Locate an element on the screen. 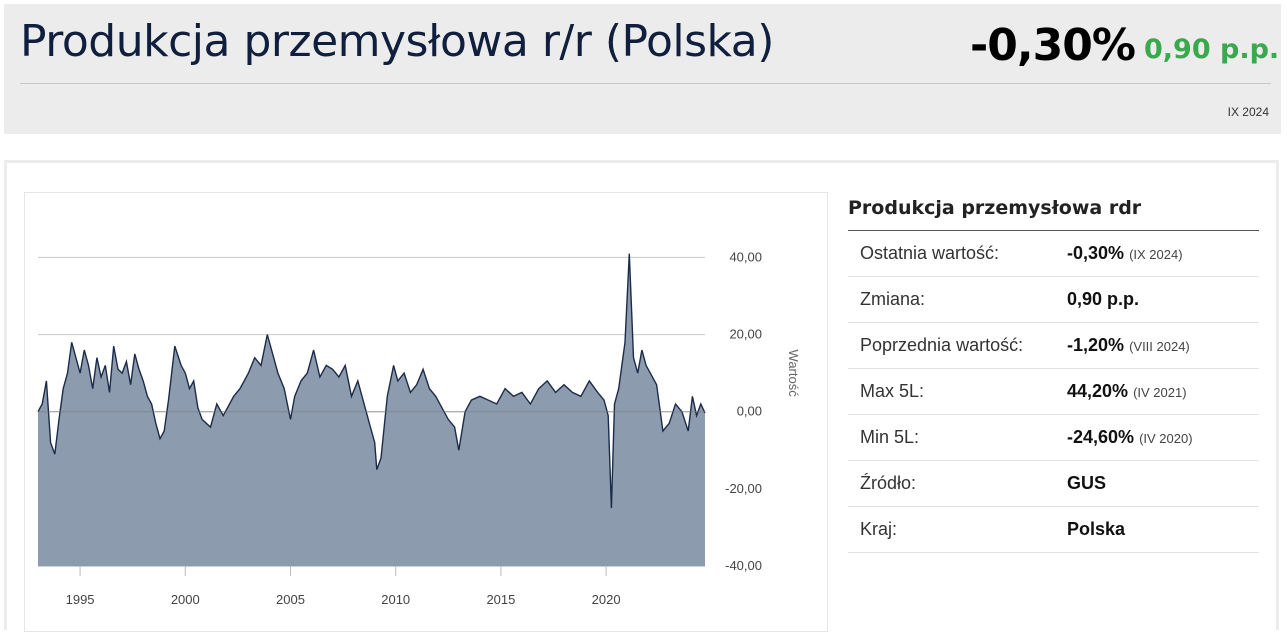 This screenshot has width=1287, height=632. page-title: Produkcja przemysłowa r/r (Polska) is located at coordinates (397, 41).